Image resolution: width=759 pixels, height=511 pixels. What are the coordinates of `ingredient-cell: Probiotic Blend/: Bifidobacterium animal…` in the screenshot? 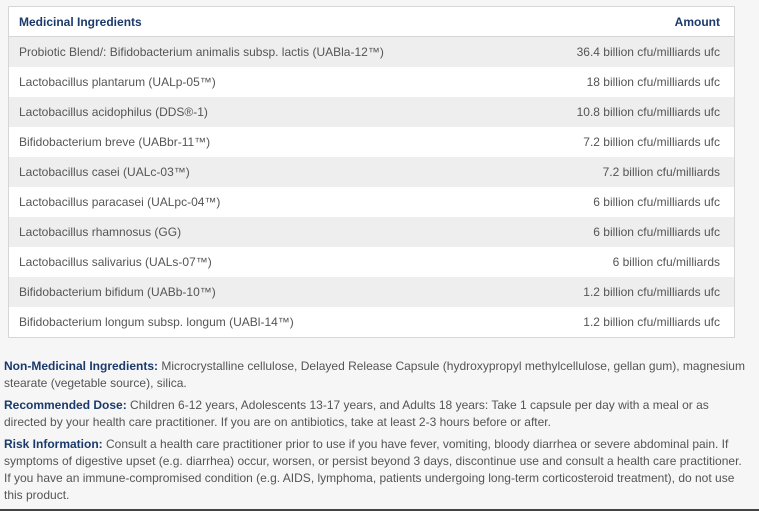 It's located at (261, 51).